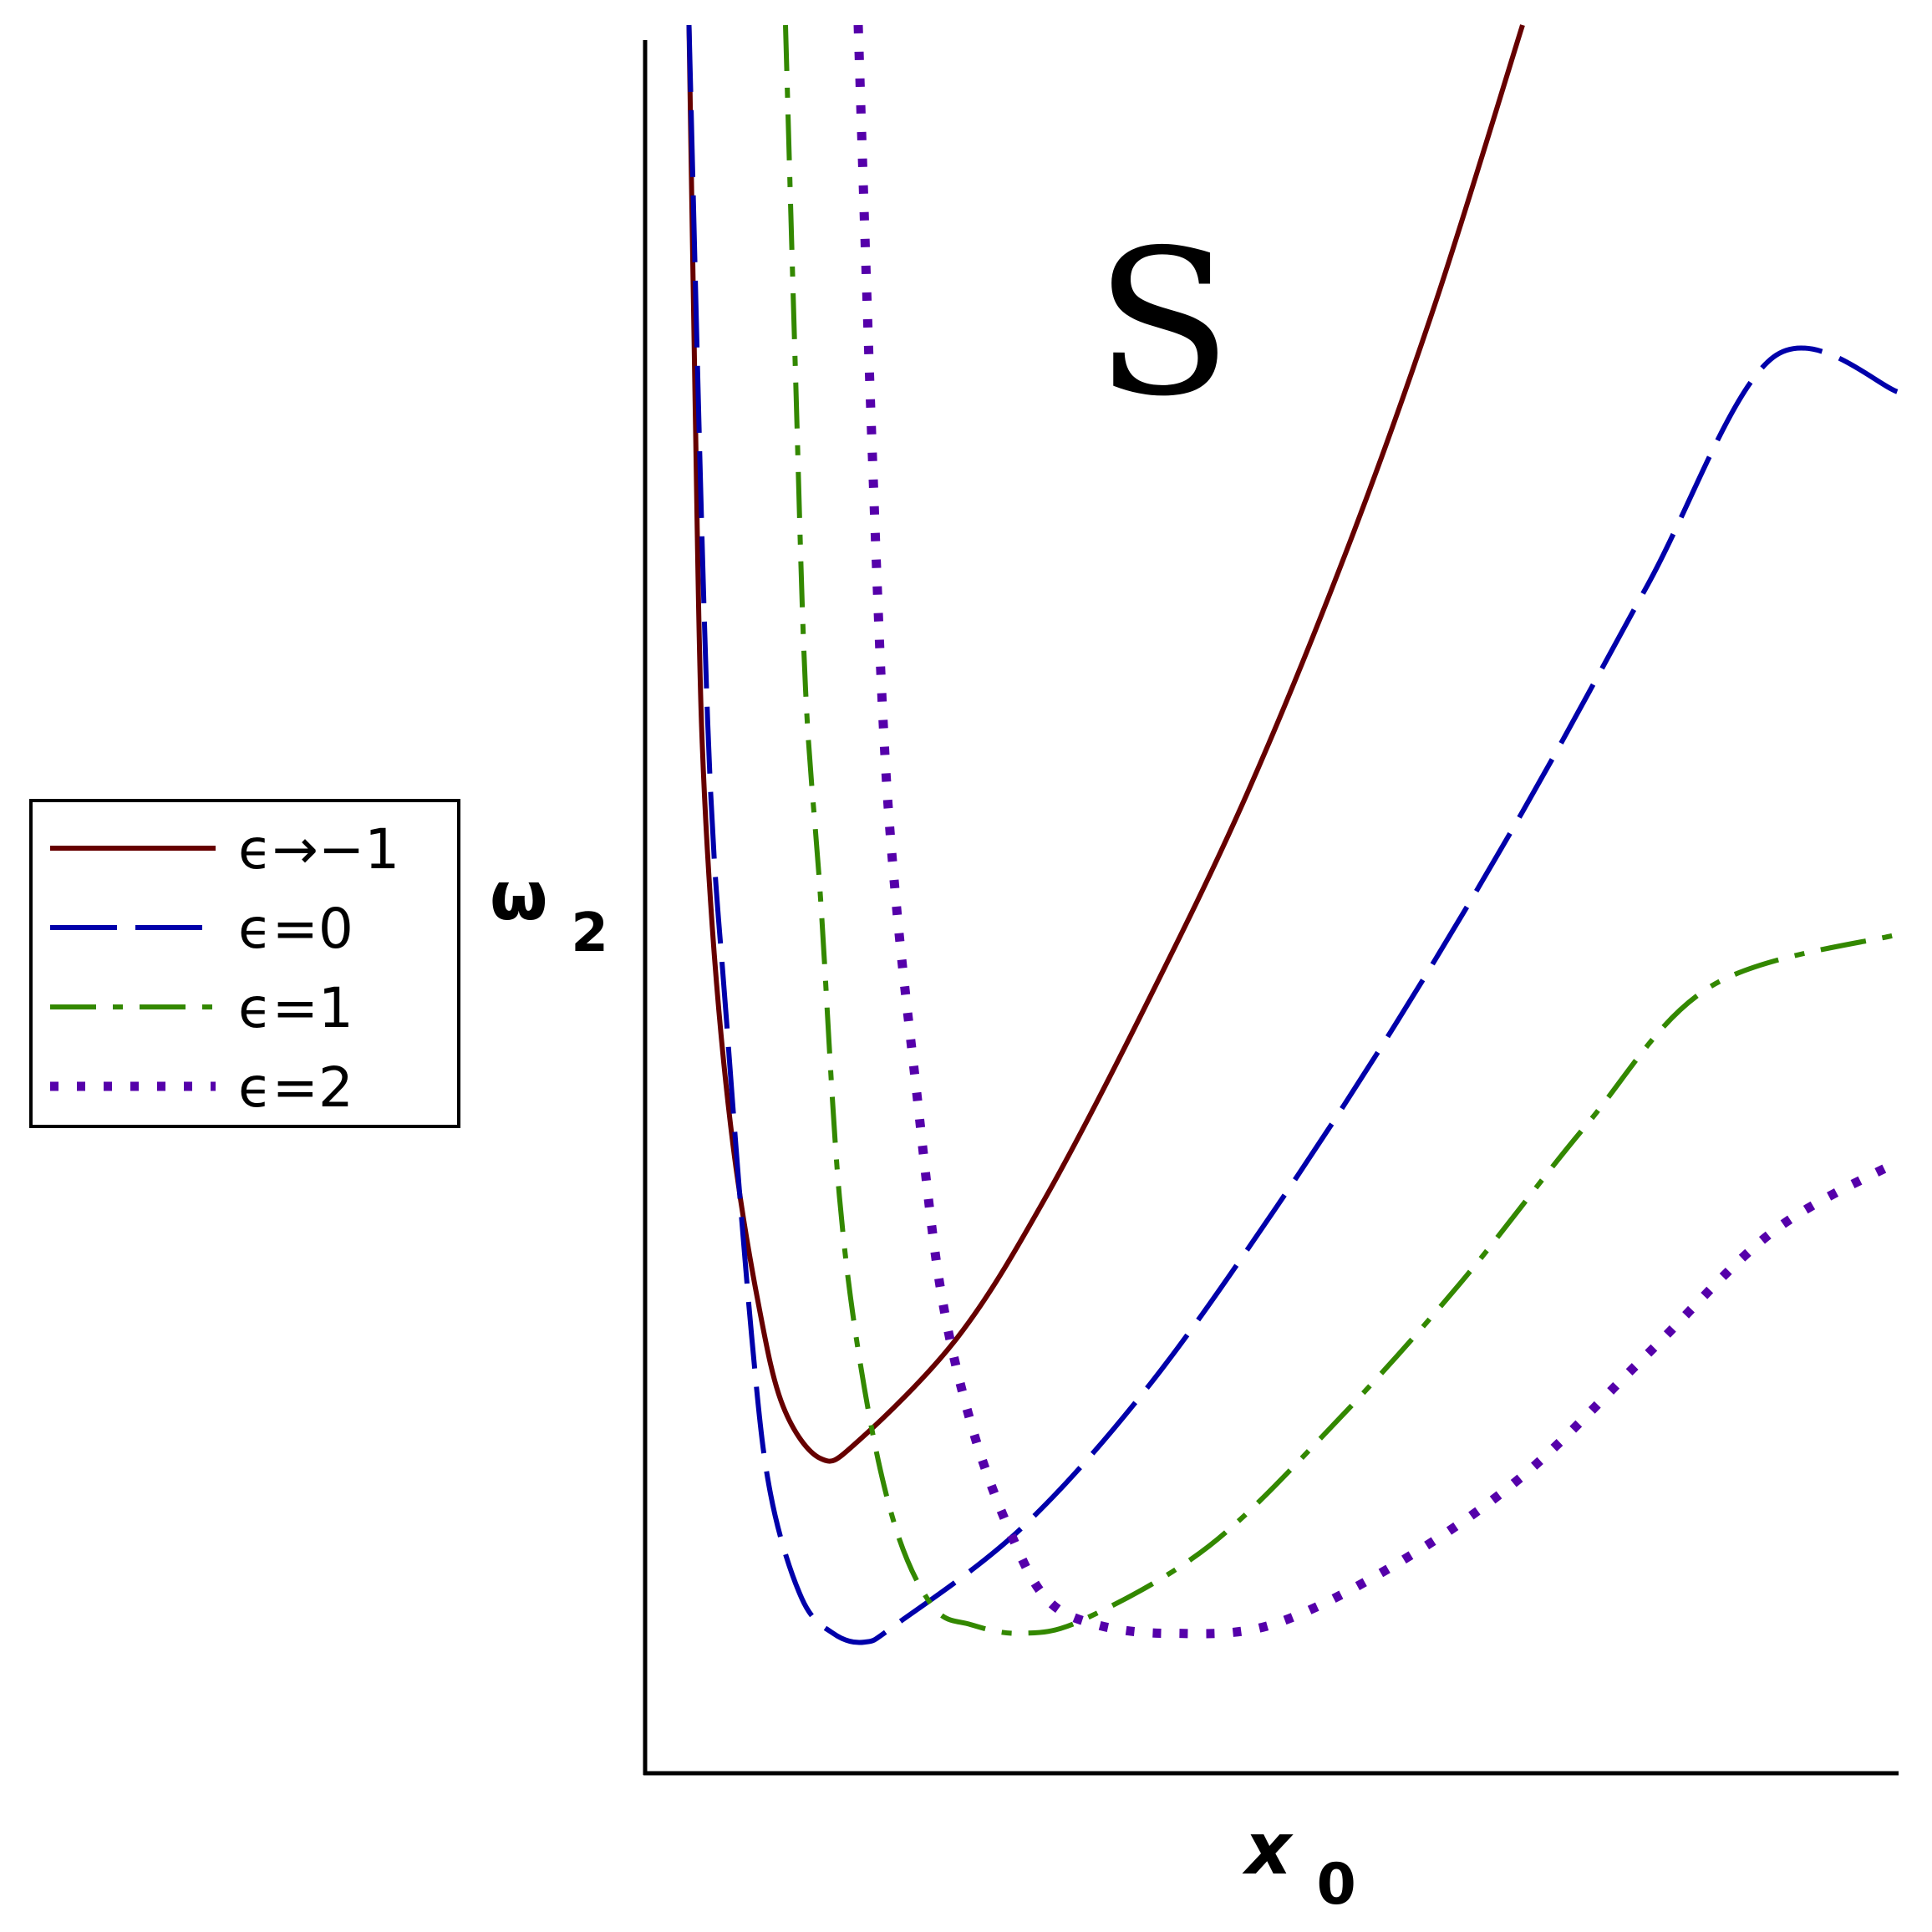 The height and width of the screenshot is (1932, 1932). I want to click on legend-label-3: ϵ=2, so click(295, 1087).